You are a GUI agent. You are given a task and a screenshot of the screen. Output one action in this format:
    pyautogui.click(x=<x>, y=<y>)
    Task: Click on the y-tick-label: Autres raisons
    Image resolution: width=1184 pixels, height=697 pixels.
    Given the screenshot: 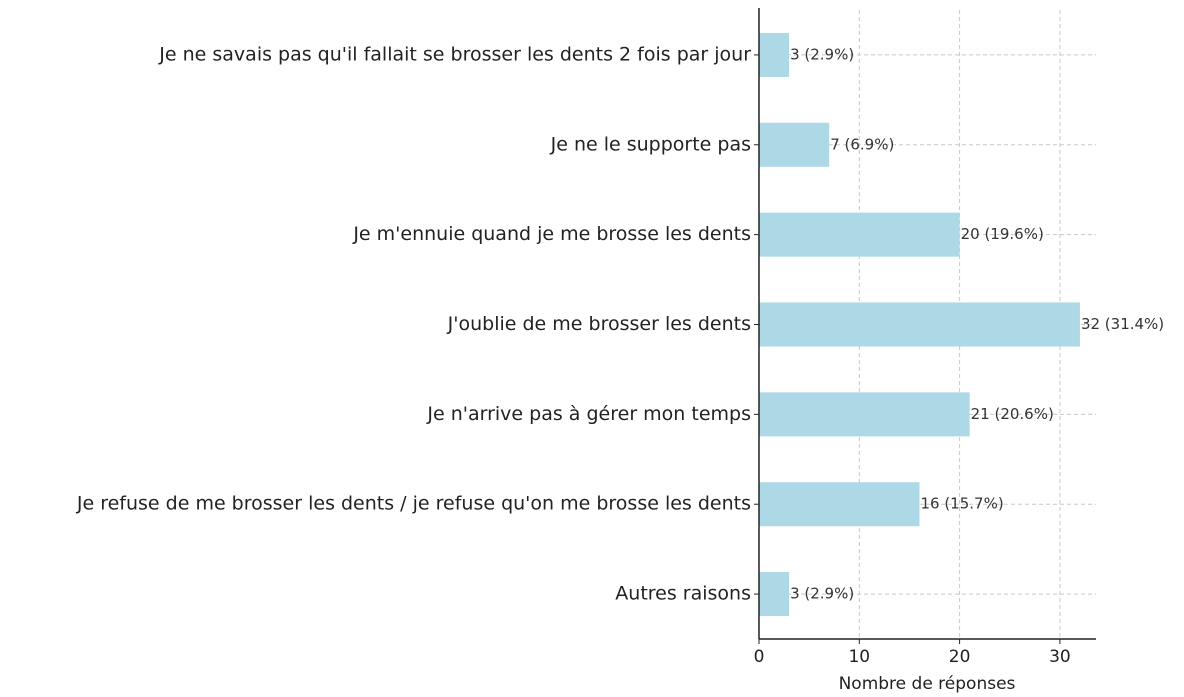 What is the action you would take?
    pyautogui.click(x=683, y=594)
    